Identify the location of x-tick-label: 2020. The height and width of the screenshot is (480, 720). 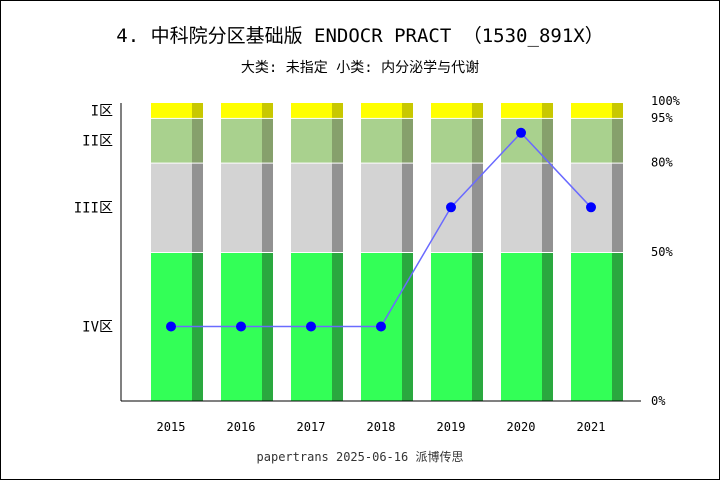
(521, 427).